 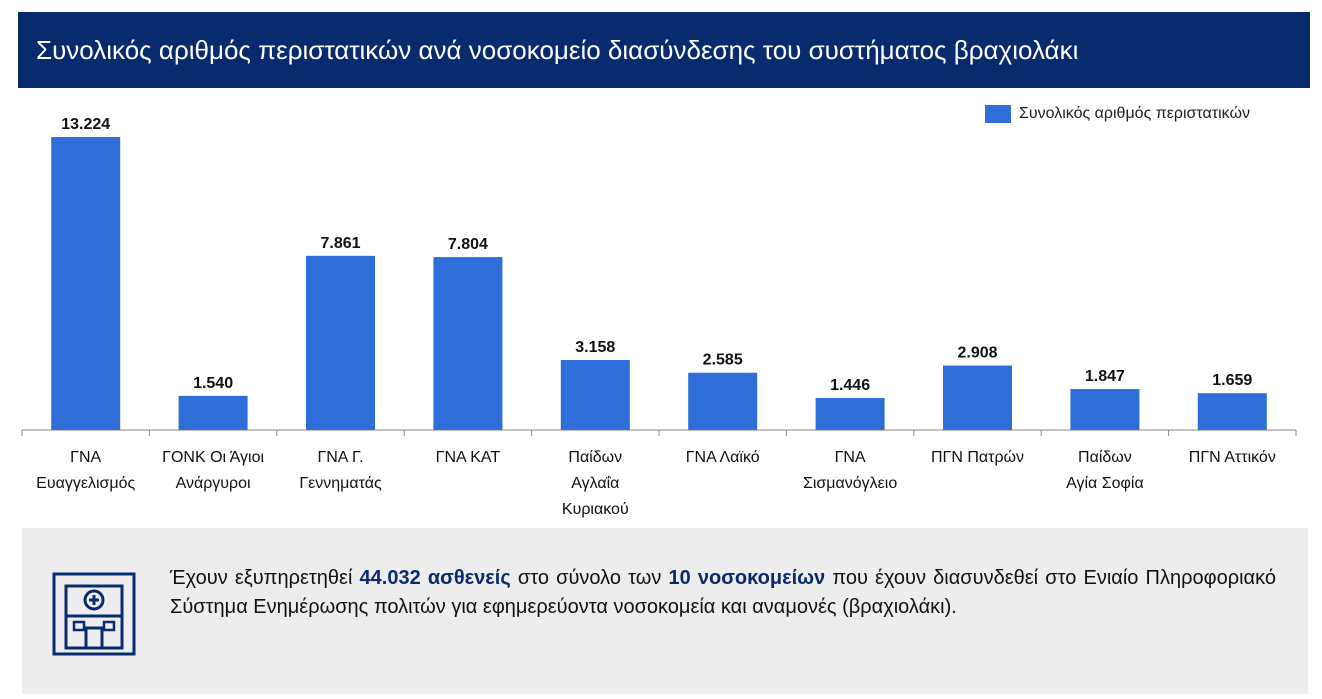 What do you see at coordinates (850, 483) in the screenshot?
I see `category-label: Σισμανόγλειο` at bounding box center [850, 483].